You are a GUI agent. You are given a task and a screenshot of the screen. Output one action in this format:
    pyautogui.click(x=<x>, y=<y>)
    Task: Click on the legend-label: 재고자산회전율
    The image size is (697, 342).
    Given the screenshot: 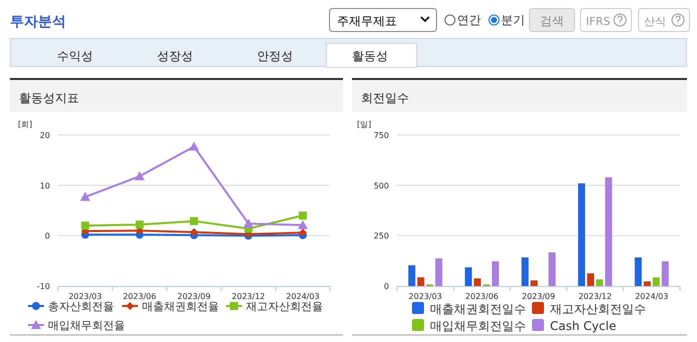 What is the action you would take?
    pyautogui.click(x=284, y=306)
    